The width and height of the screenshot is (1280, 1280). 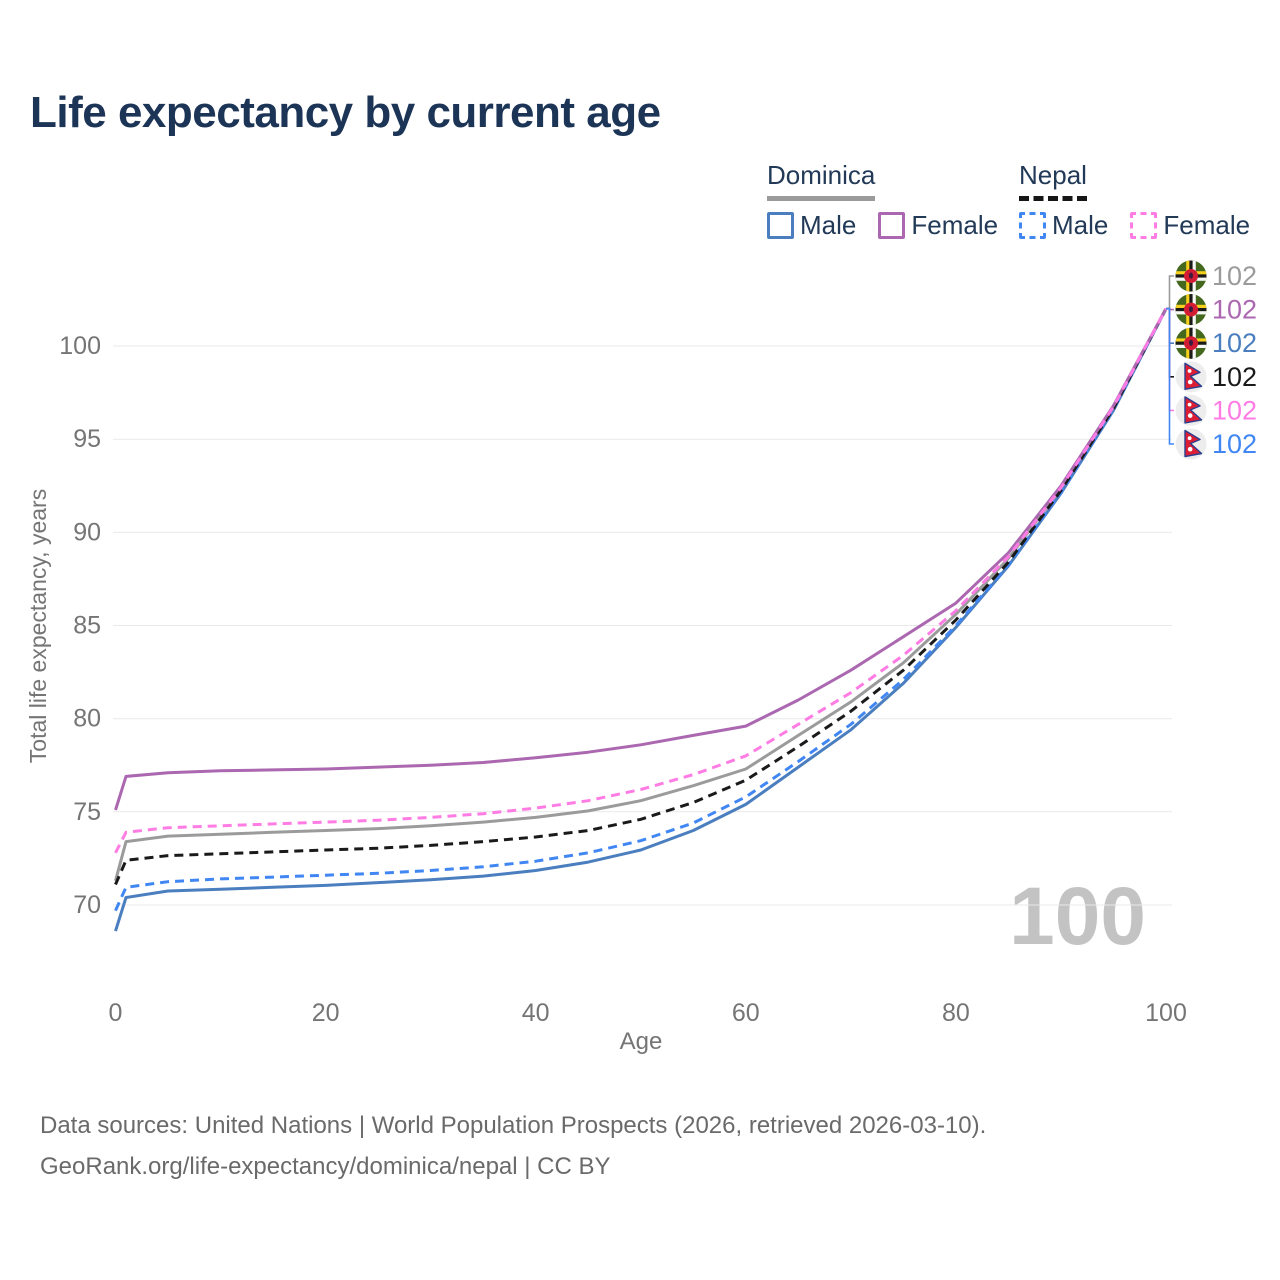 I want to click on dominica-male-swatch-icon, so click(x=780, y=225).